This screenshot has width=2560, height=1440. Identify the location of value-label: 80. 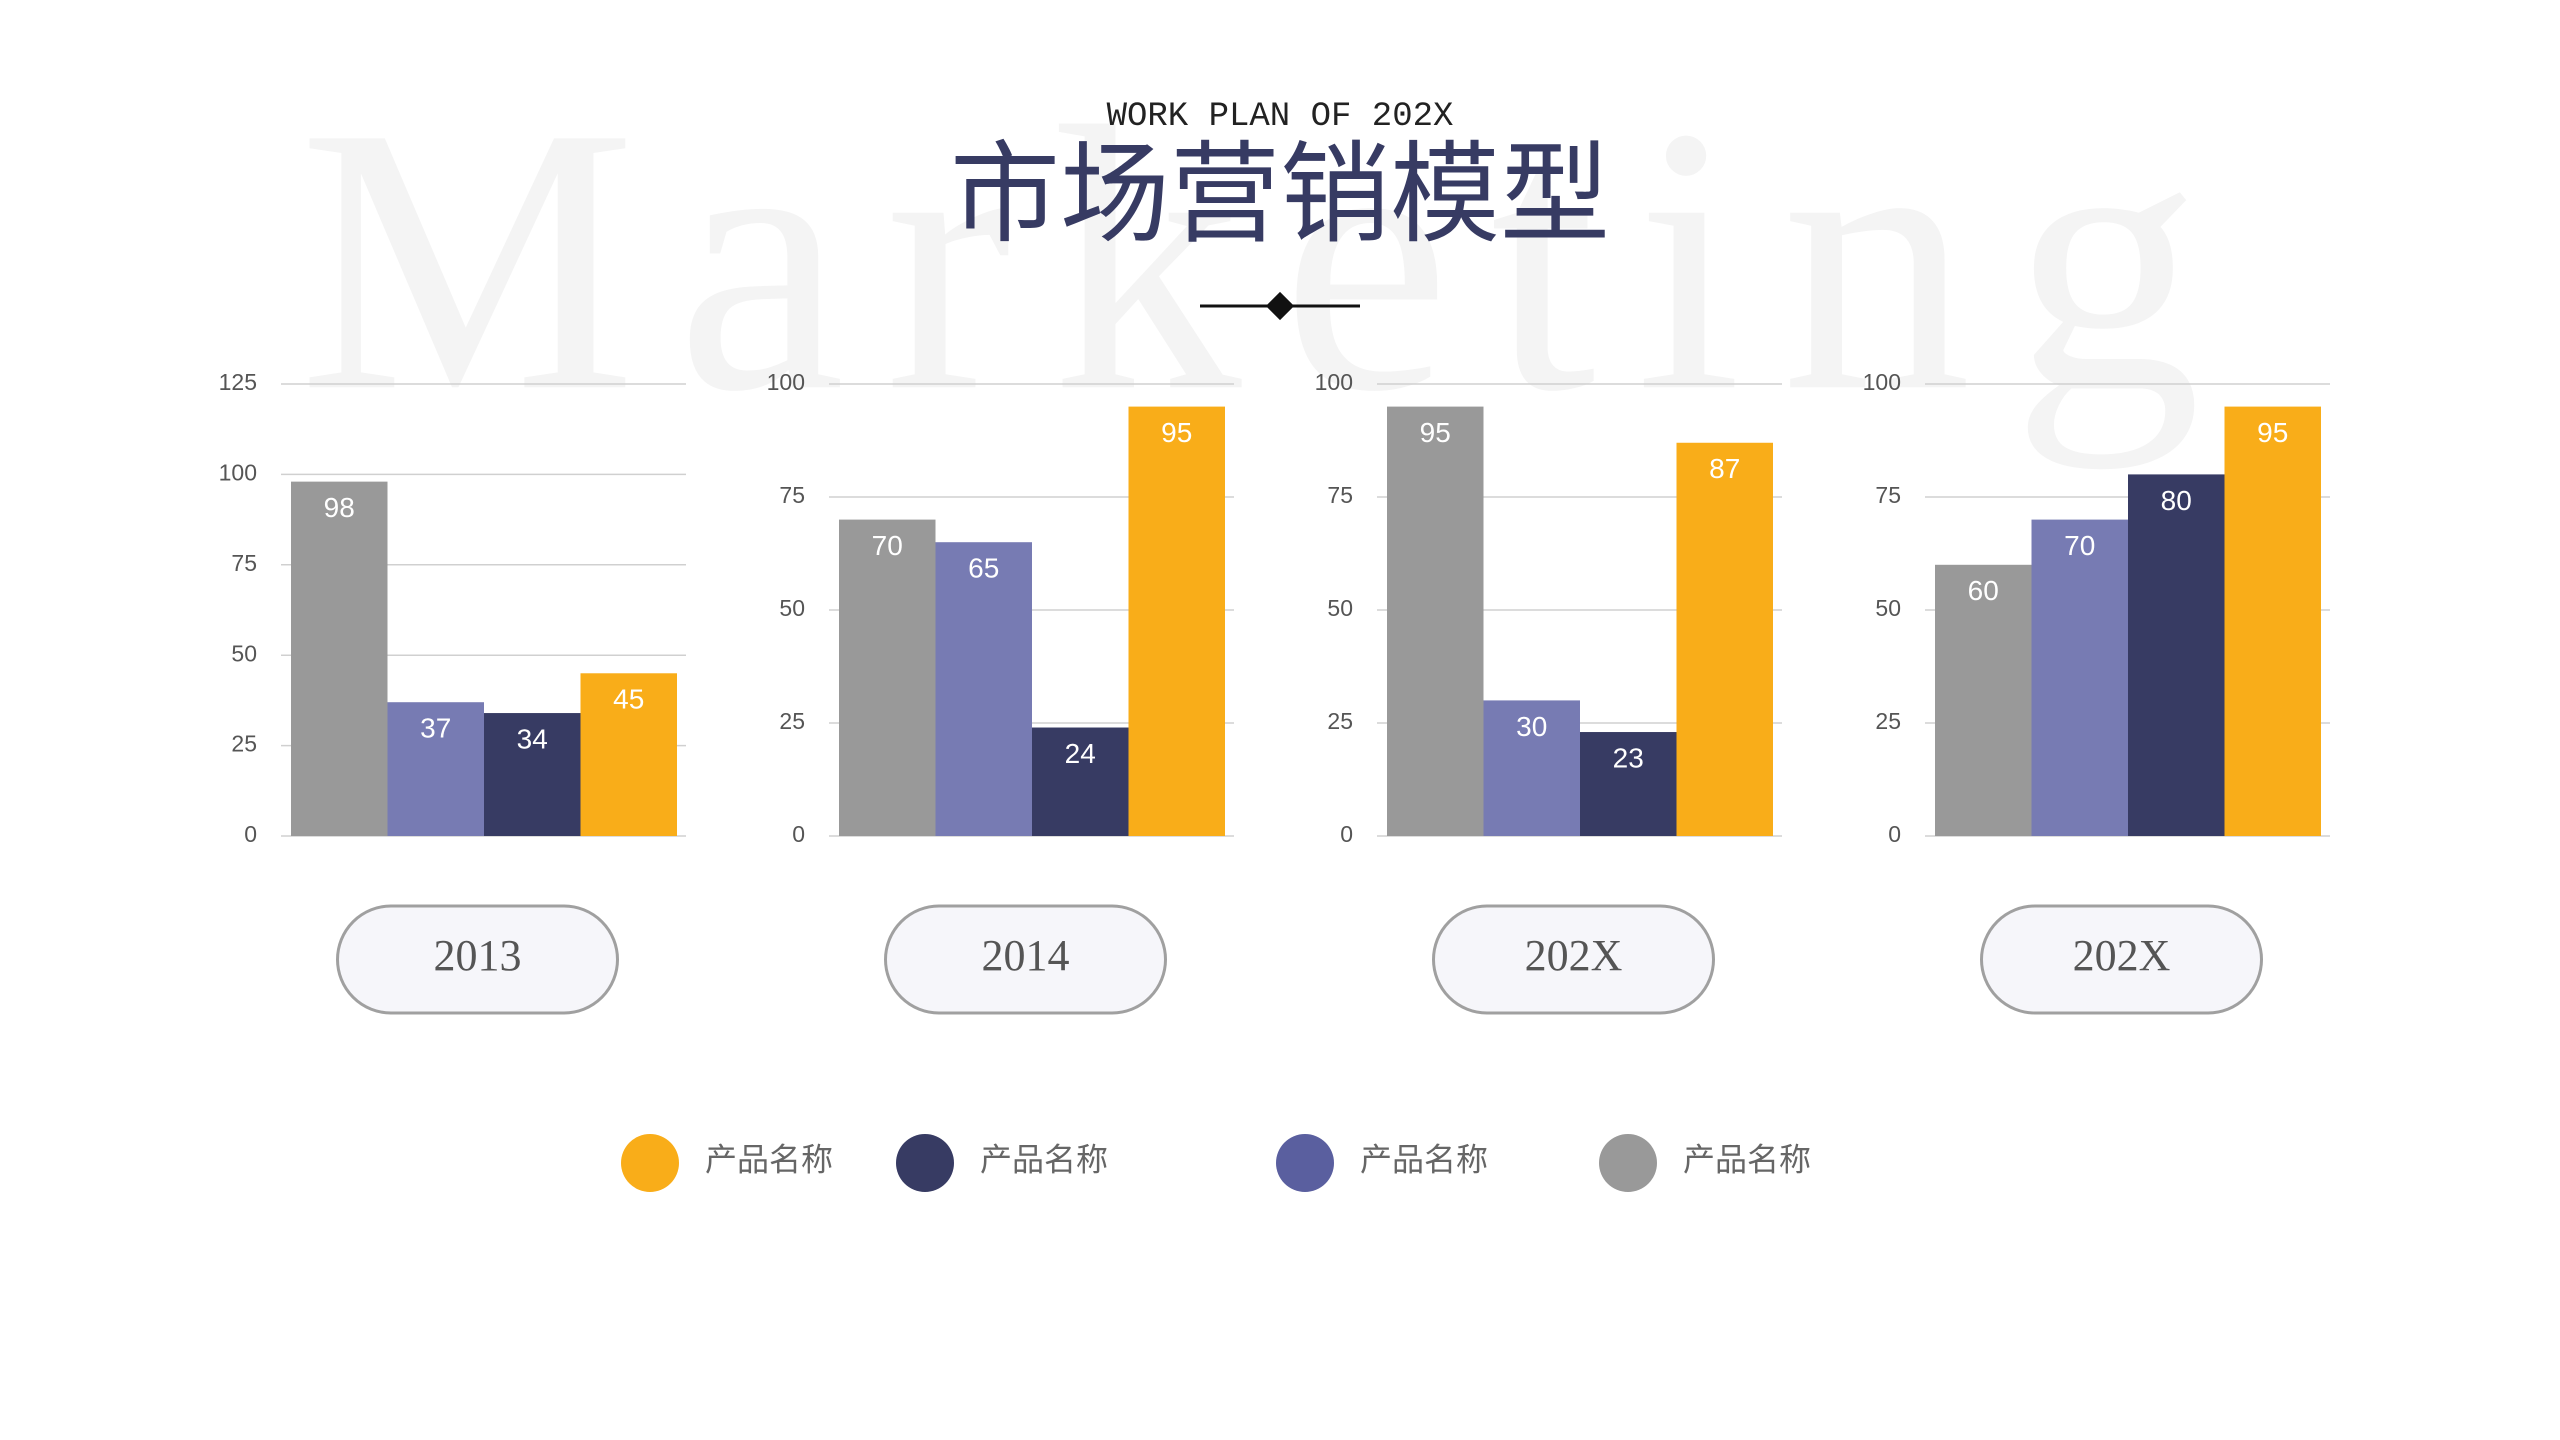
(2176, 500).